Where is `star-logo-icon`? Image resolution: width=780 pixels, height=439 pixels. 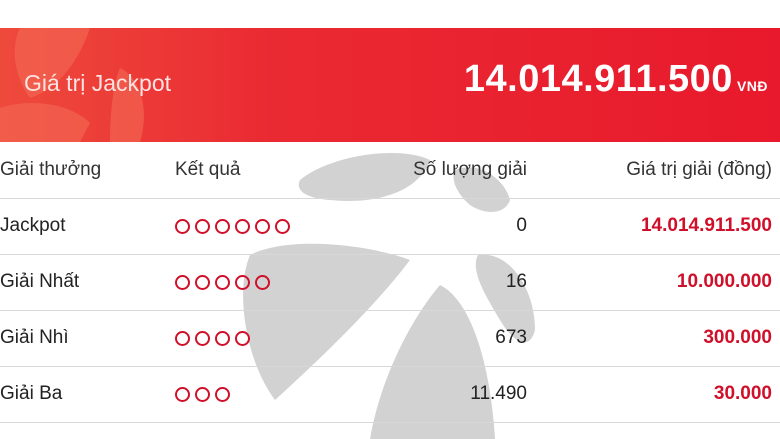
star-logo-icon is located at coordinates (72, 85).